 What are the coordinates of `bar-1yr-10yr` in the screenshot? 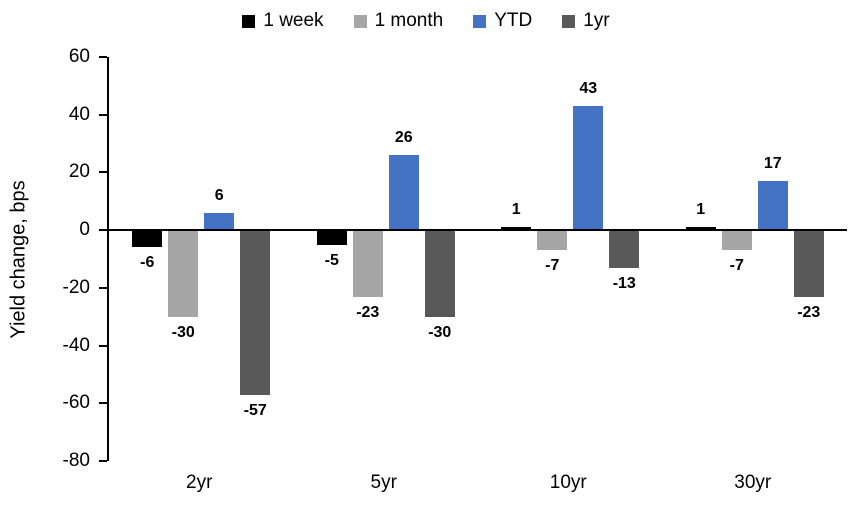 It's located at (624, 249).